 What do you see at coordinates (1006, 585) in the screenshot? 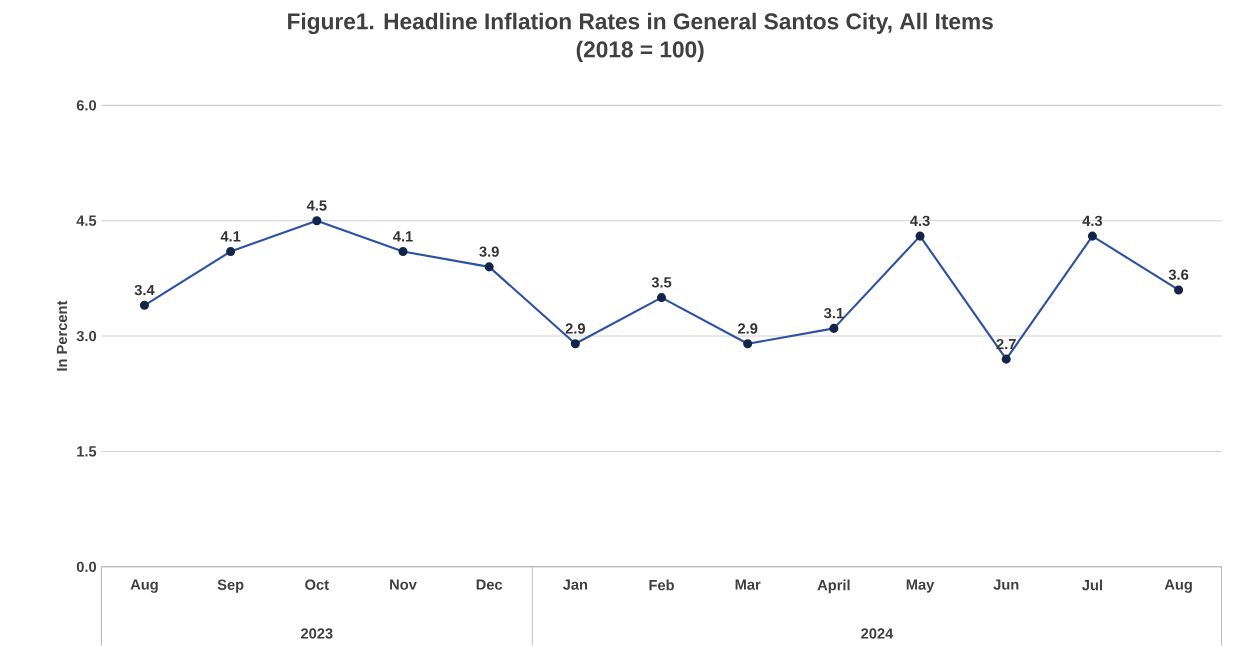
I see `x-tick-label: Jun` at bounding box center [1006, 585].